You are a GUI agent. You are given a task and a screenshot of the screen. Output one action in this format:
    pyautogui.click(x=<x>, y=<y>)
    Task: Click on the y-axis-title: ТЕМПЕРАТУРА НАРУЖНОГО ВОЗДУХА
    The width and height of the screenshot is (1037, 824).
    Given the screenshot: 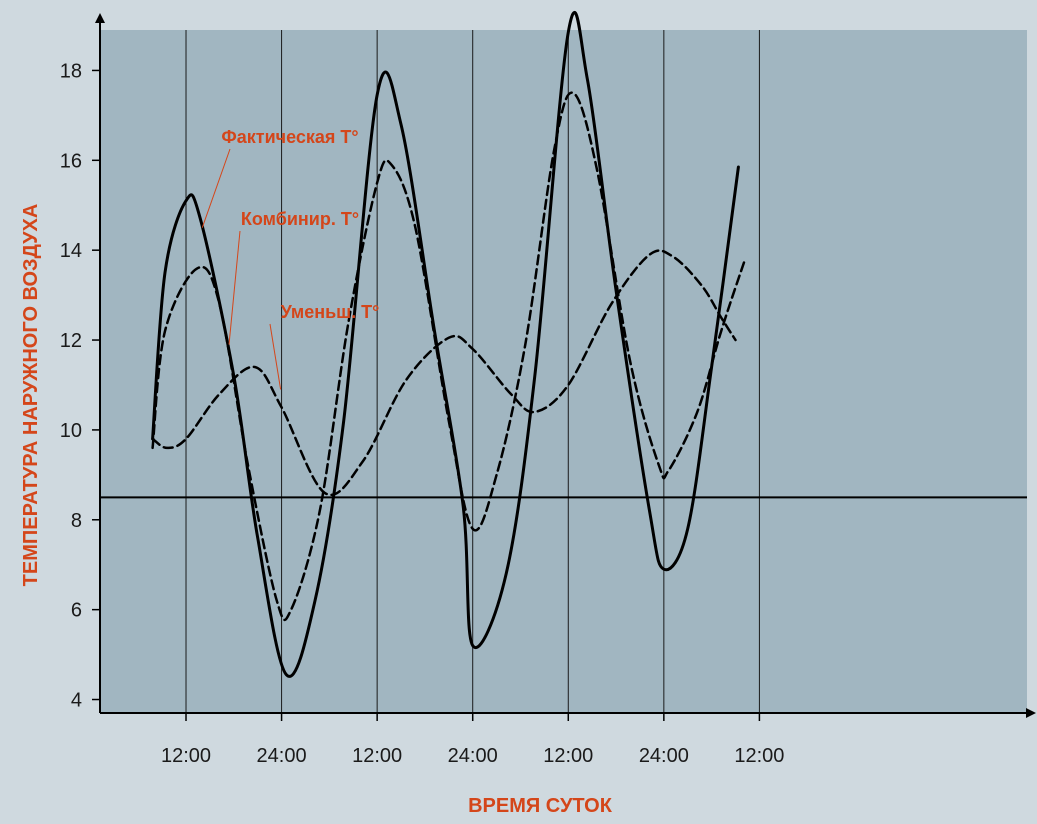 What is the action you would take?
    pyautogui.click(x=31, y=395)
    